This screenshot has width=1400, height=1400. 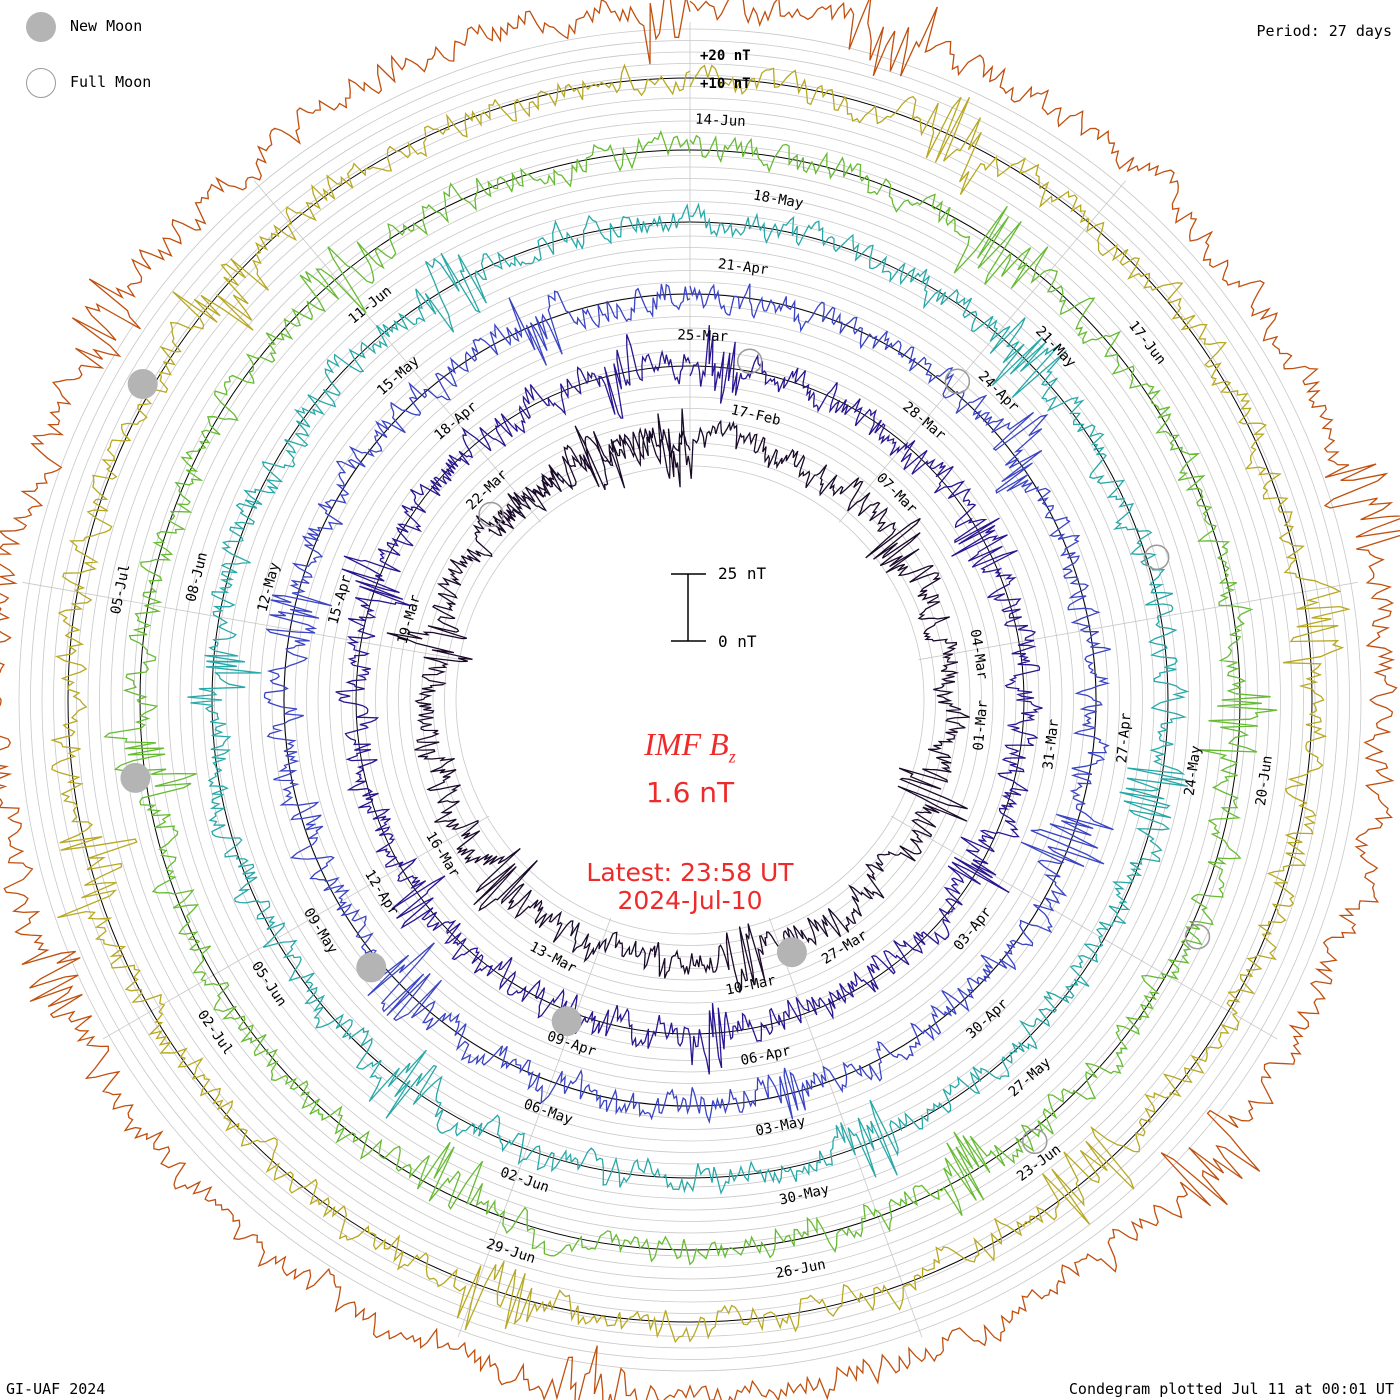 I want to click on date-label: 02-Jun, so click(x=524, y=1181).